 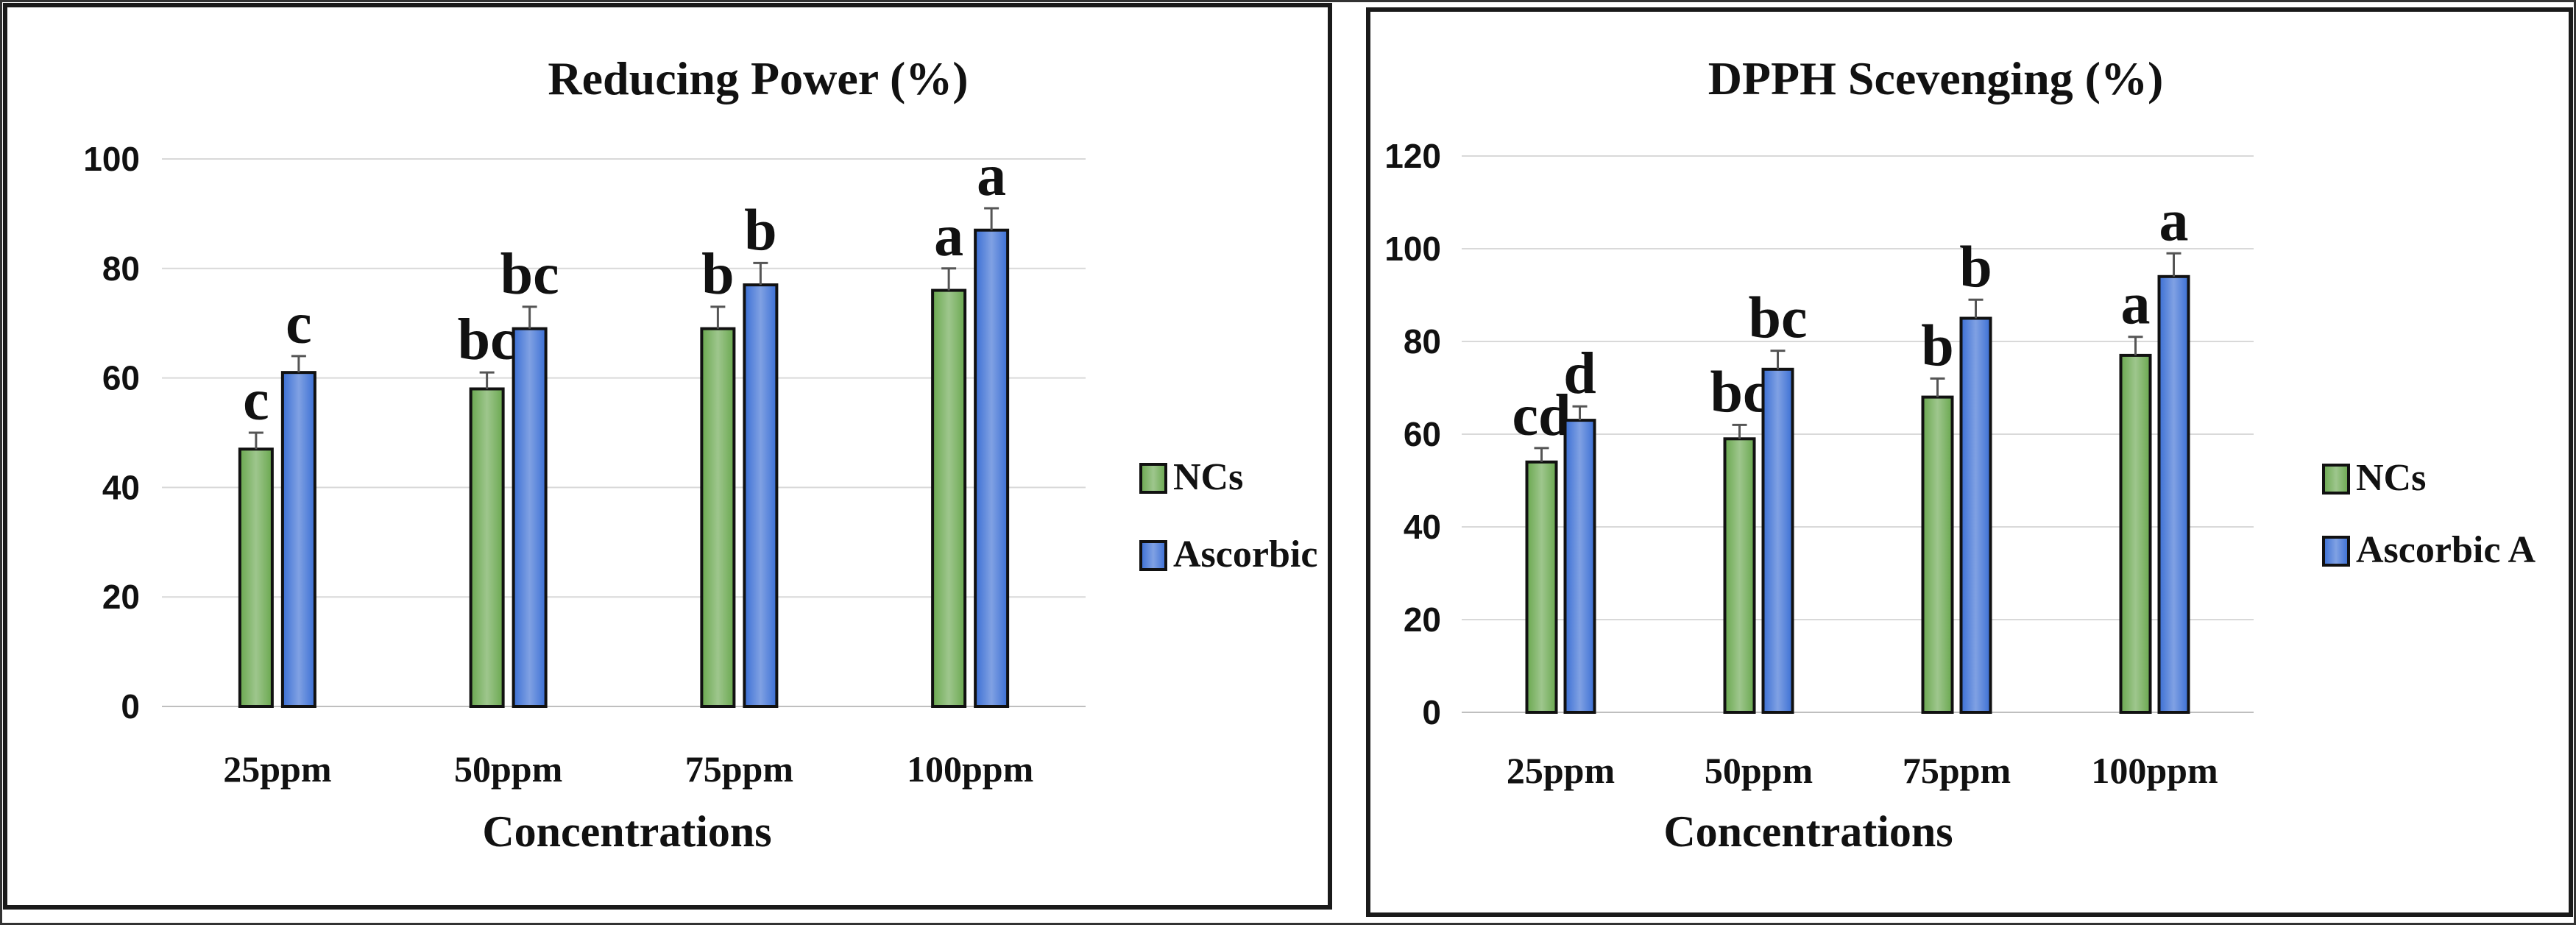 What do you see at coordinates (1777, 540) in the screenshot?
I see `bar-ascorbic-a-50ppm` at bounding box center [1777, 540].